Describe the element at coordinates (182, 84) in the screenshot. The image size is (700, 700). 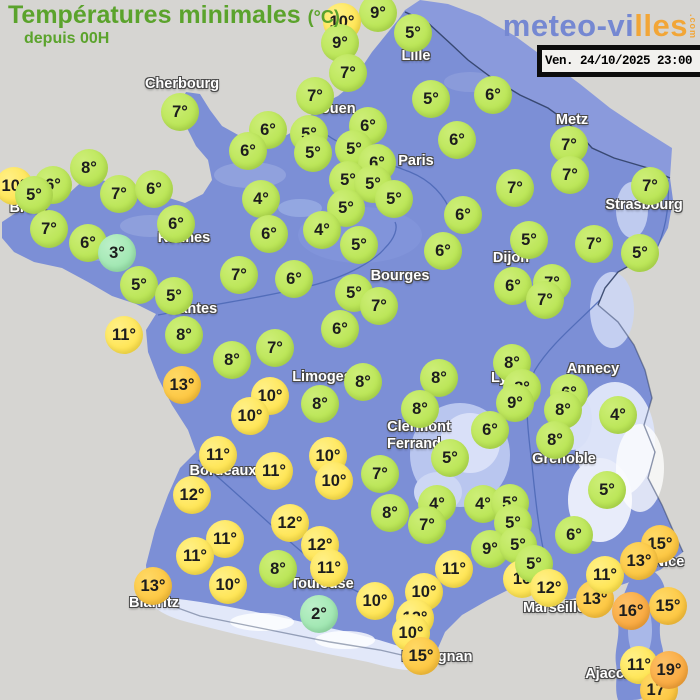
I see `city-label-cherbourg: Cherbourg` at that location.